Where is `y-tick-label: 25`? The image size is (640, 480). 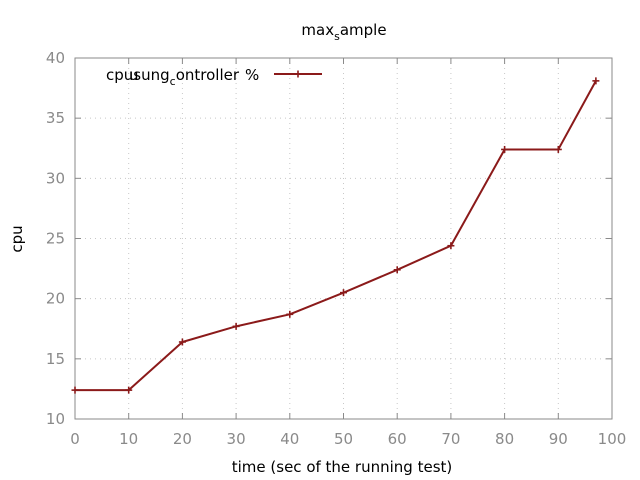
y-tick-label: 25 is located at coordinates (55, 239).